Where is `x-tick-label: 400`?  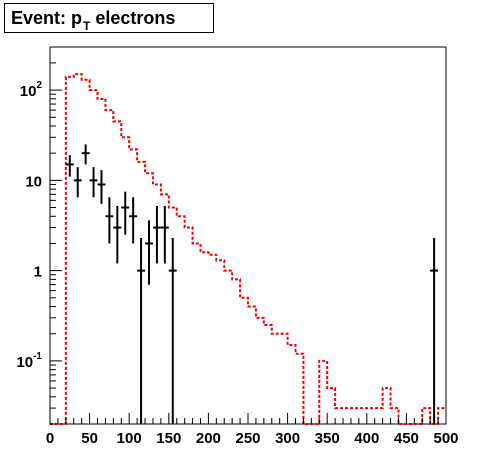 x-tick-label: 400 is located at coordinates (366, 438).